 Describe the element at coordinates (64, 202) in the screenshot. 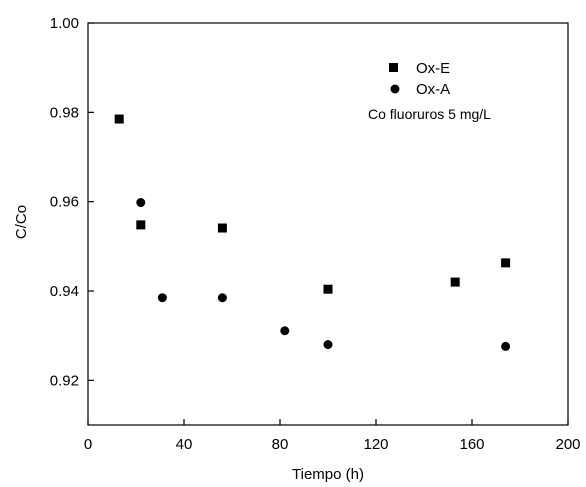

I see `y-tick-label: 0.96` at that location.